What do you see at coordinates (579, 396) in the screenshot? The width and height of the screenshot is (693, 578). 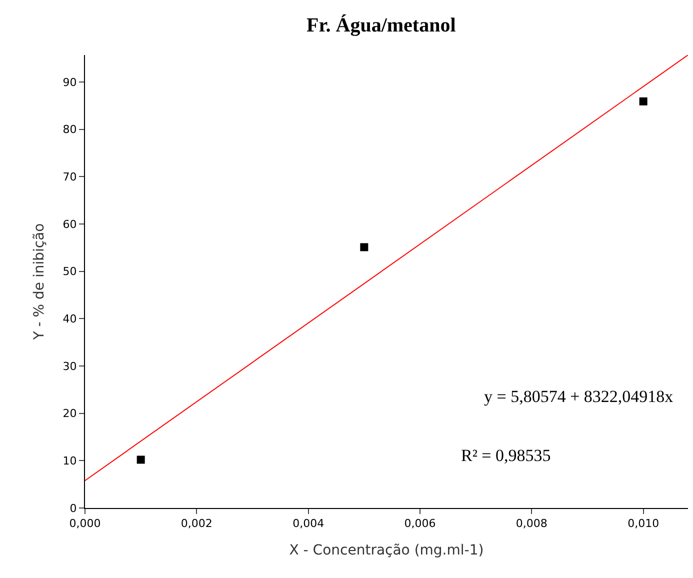 I see `annotation: y = 5,80574 + 8322,04918x` at bounding box center [579, 396].